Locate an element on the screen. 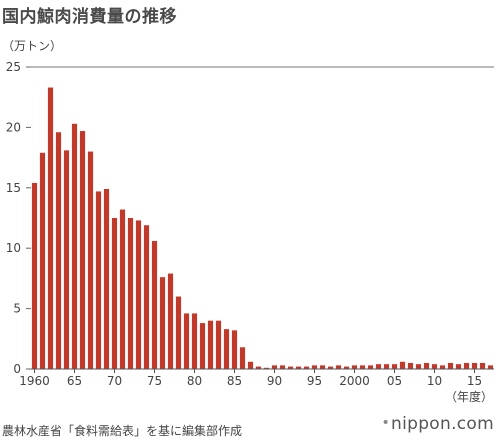  bar-1996 is located at coordinates (322, 367).